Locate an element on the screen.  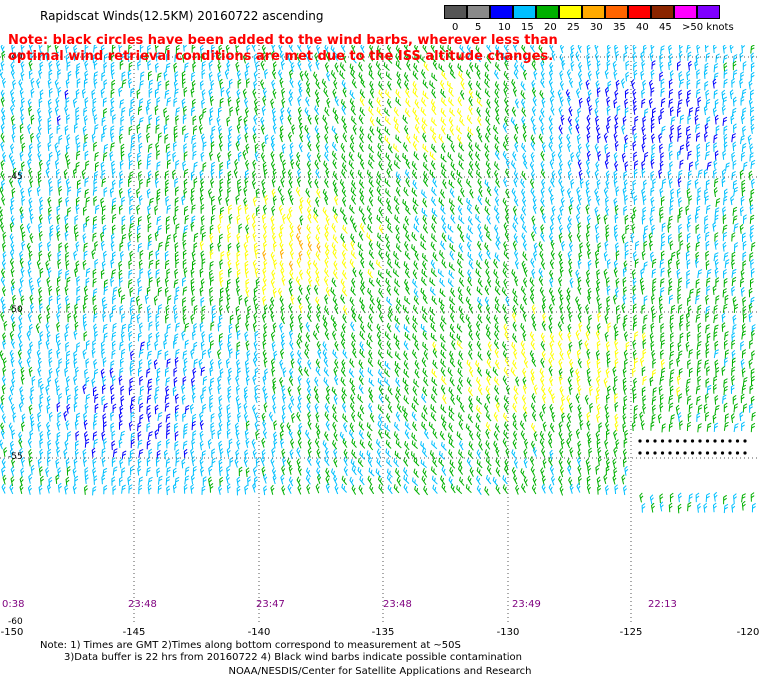
colorbar-label: >50 knots is located at coordinates (708, 27).